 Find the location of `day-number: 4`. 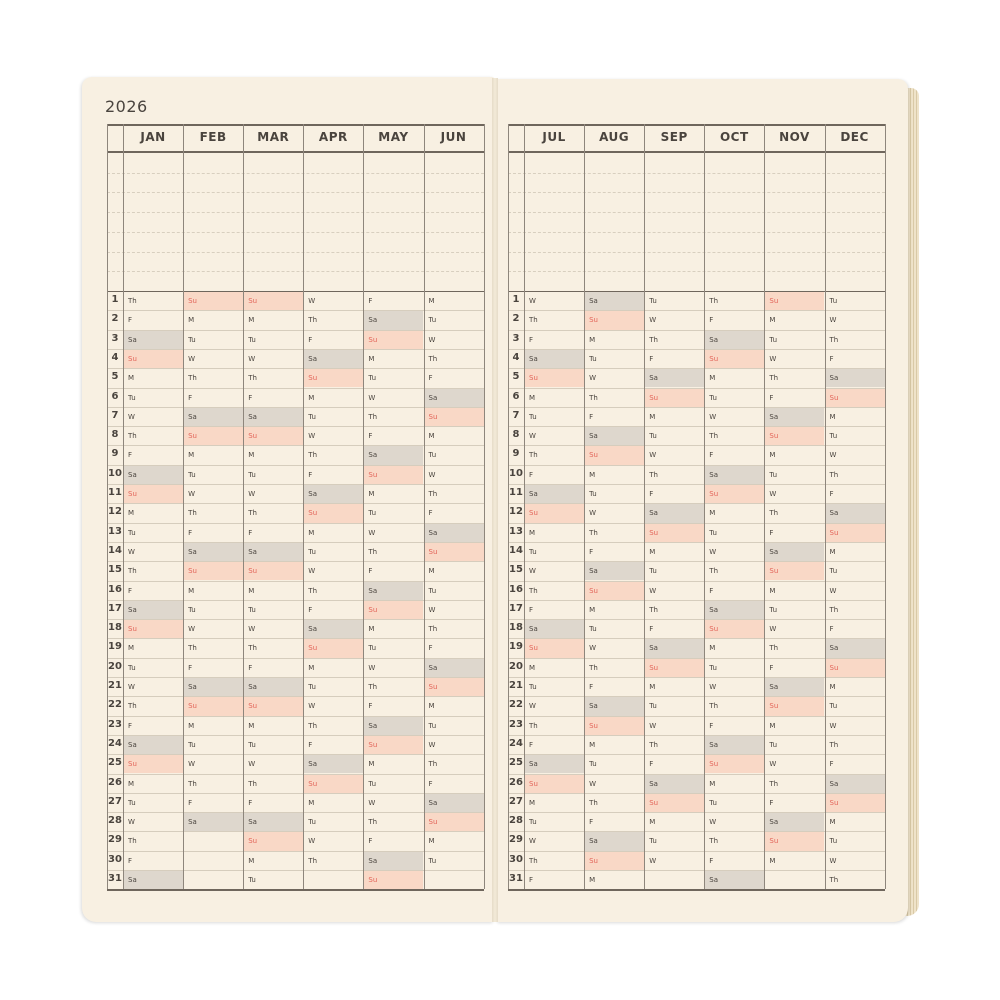

day-number: 4 is located at coordinates (516, 357).